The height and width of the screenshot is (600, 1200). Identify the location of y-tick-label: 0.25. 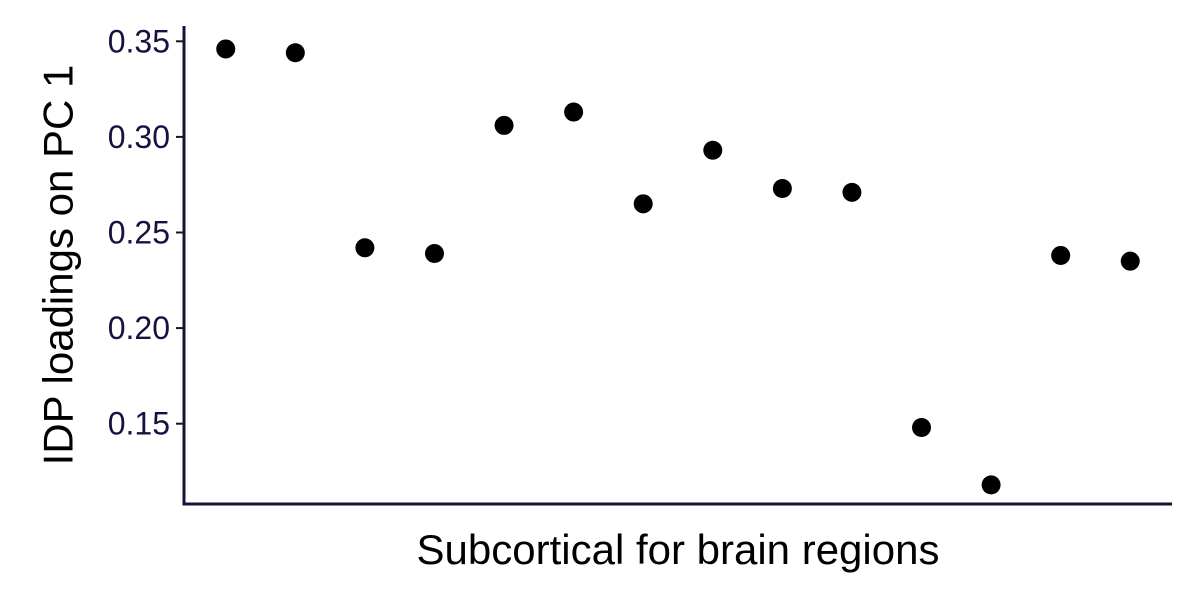
(139, 232).